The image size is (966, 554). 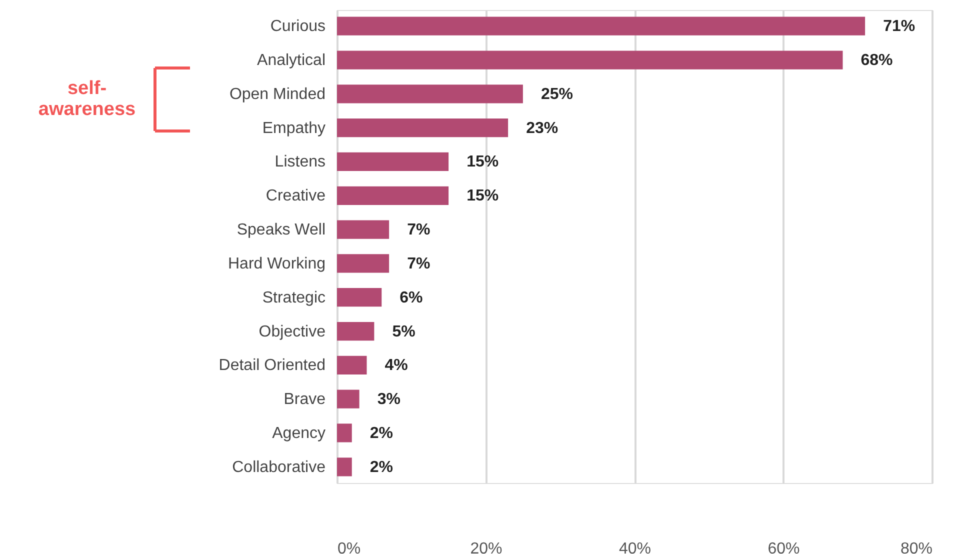 What do you see at coordinates (899, 27) in the screenshot?
I see `data-label: 71%` at bounding box center [899, 27].